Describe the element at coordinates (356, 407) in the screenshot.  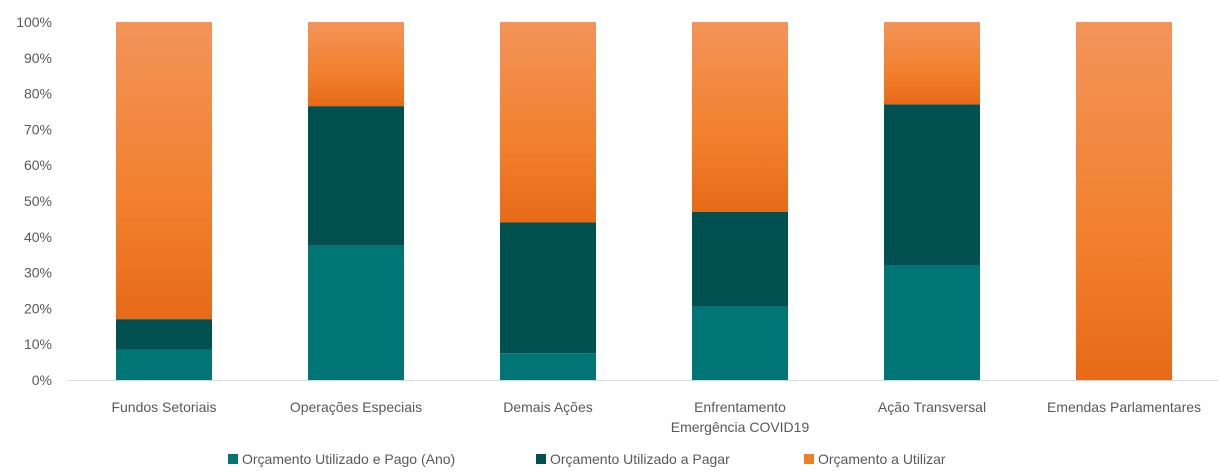
I see `category-label: Operações Especiais` at that location.